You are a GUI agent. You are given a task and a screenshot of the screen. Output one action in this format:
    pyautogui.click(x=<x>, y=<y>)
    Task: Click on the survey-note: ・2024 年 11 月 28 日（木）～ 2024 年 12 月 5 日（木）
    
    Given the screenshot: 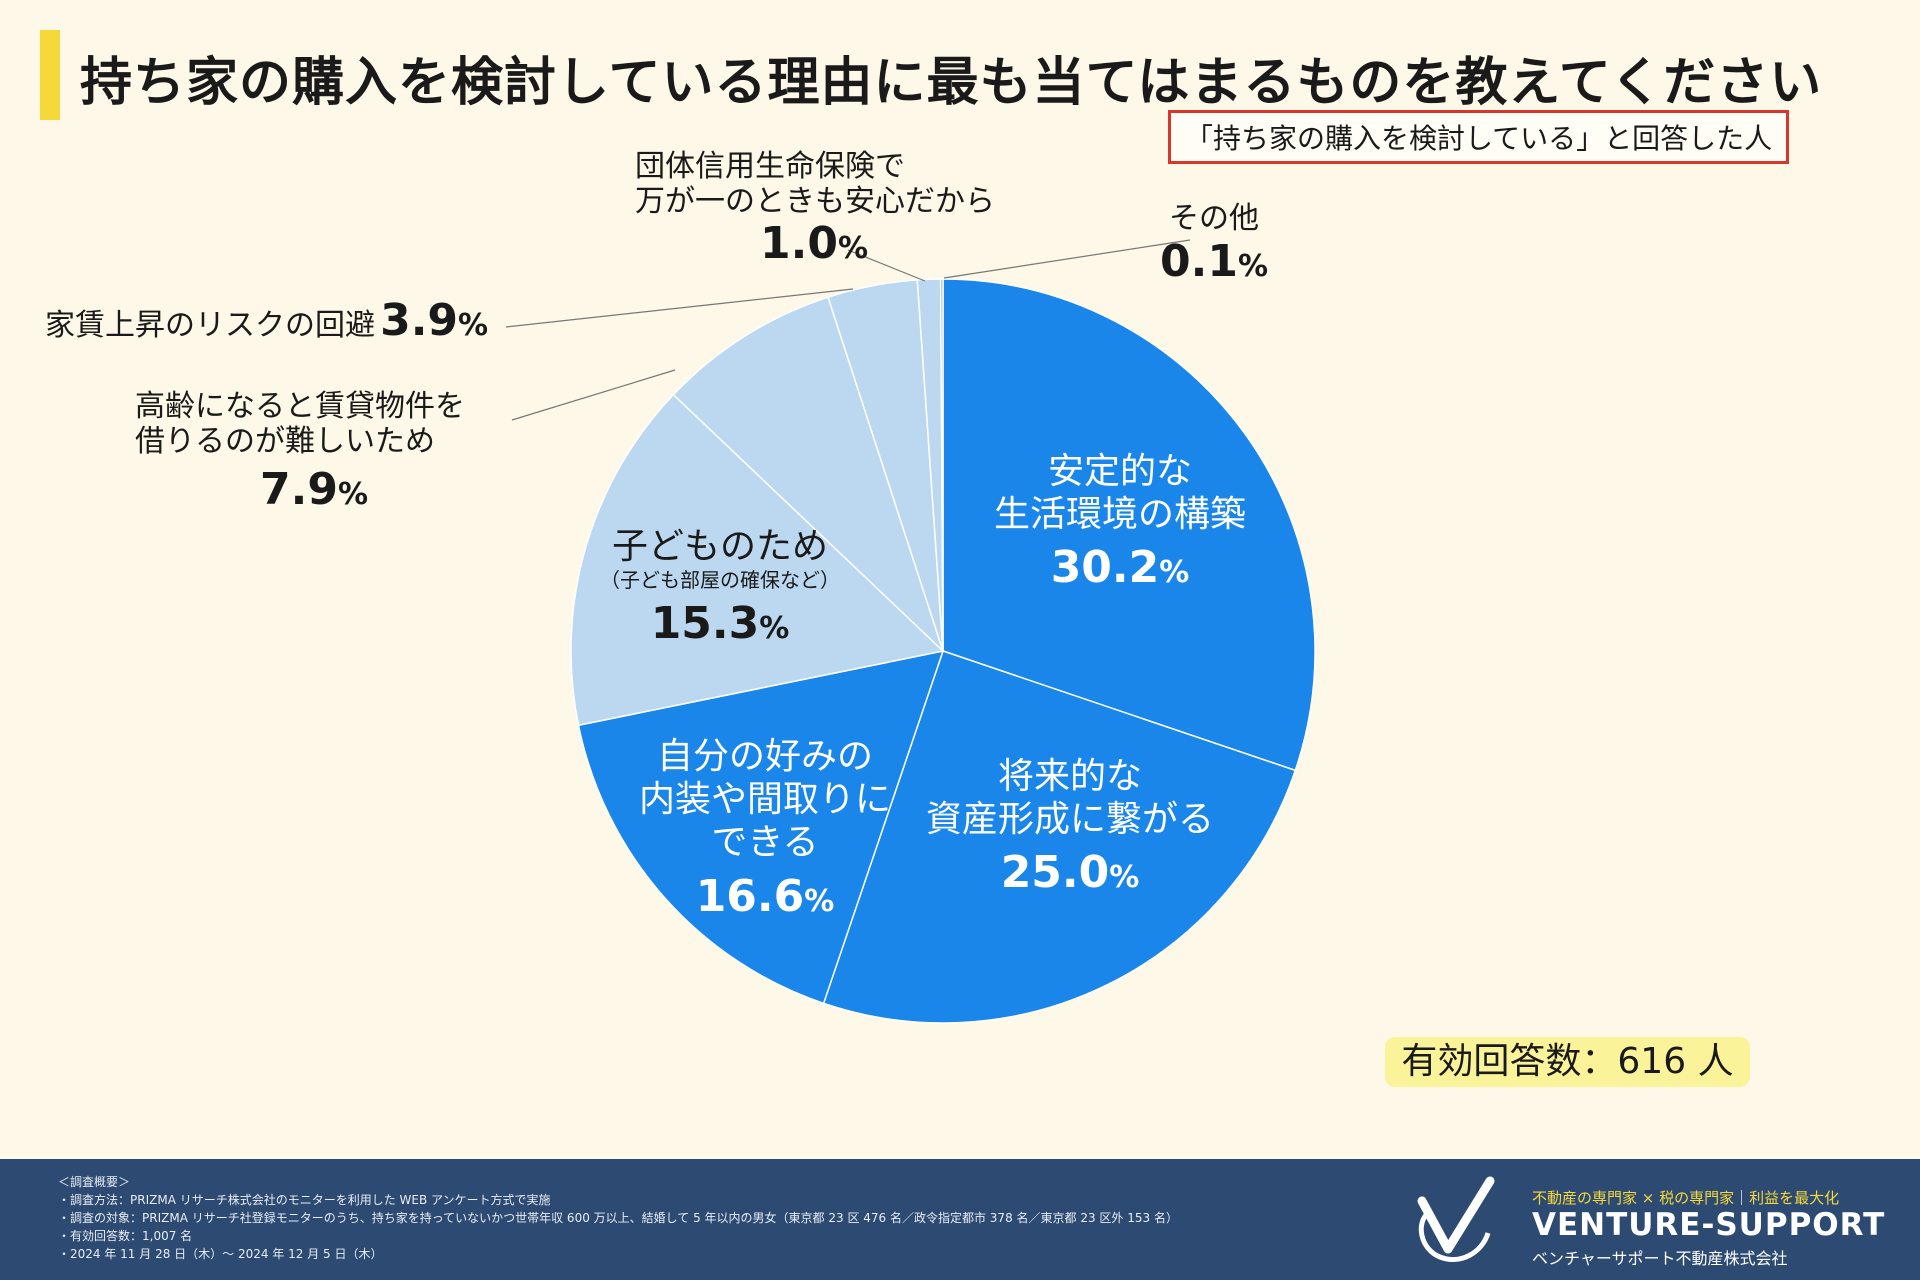 What is the action you would take?
    pyautogui.click(x=220, y=1254)
    